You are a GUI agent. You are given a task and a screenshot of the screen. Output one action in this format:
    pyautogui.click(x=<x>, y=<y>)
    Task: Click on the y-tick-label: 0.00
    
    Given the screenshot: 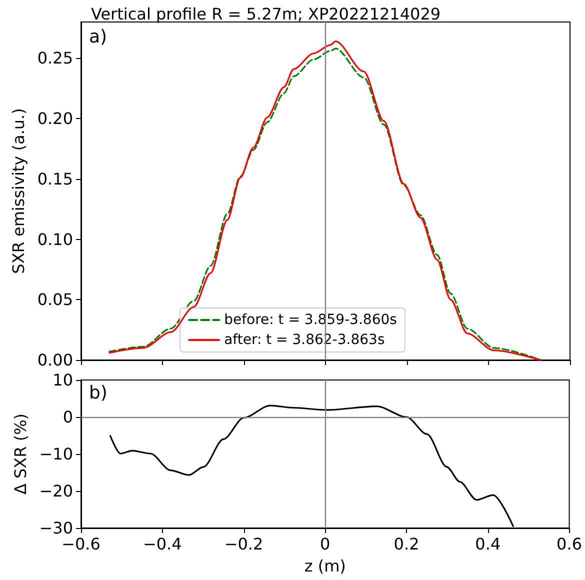 What is the action you would take?
    pyautogui.click(x=55, y=360)
    